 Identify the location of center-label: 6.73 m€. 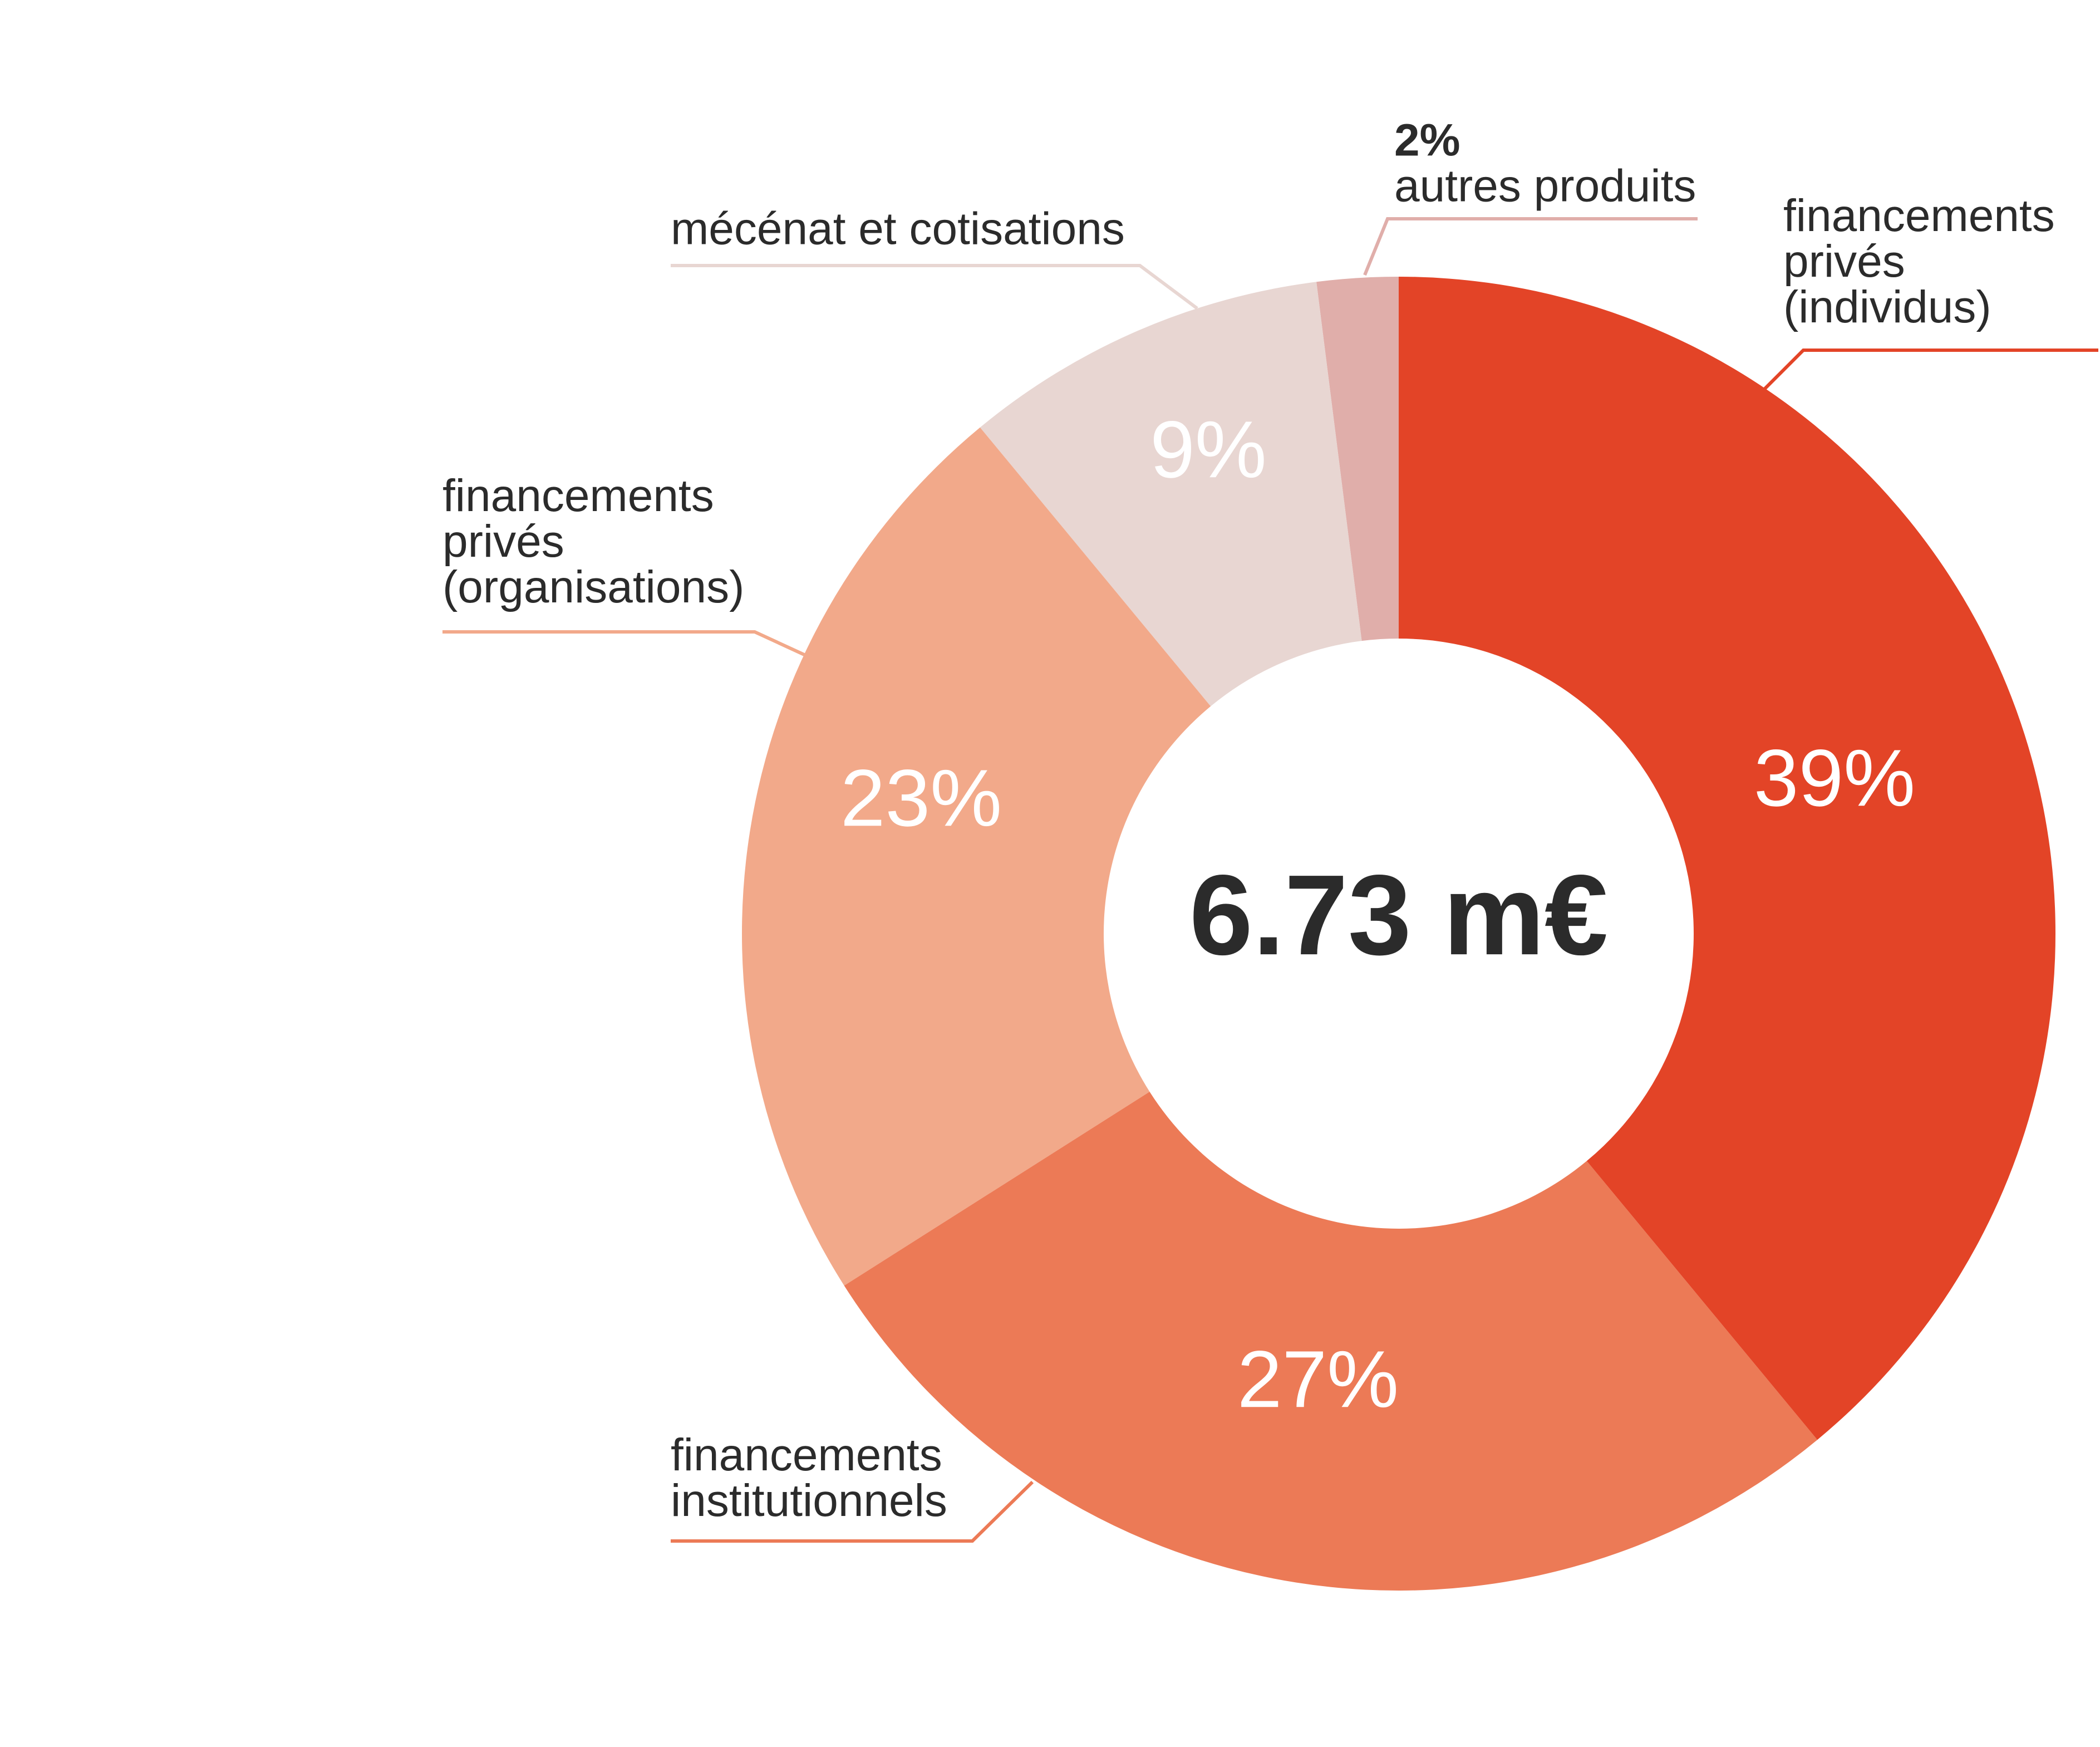
(1398, 915).